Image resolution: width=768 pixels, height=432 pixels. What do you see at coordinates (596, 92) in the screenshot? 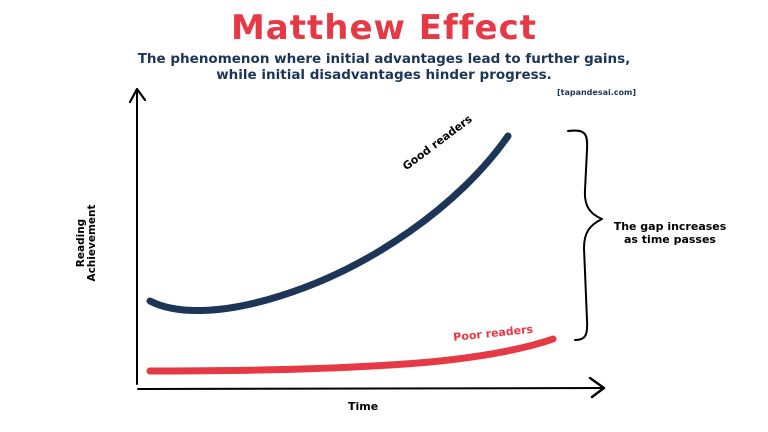
I see `source-credit: [tapandesai.com]` at bounding box center [596, 92].